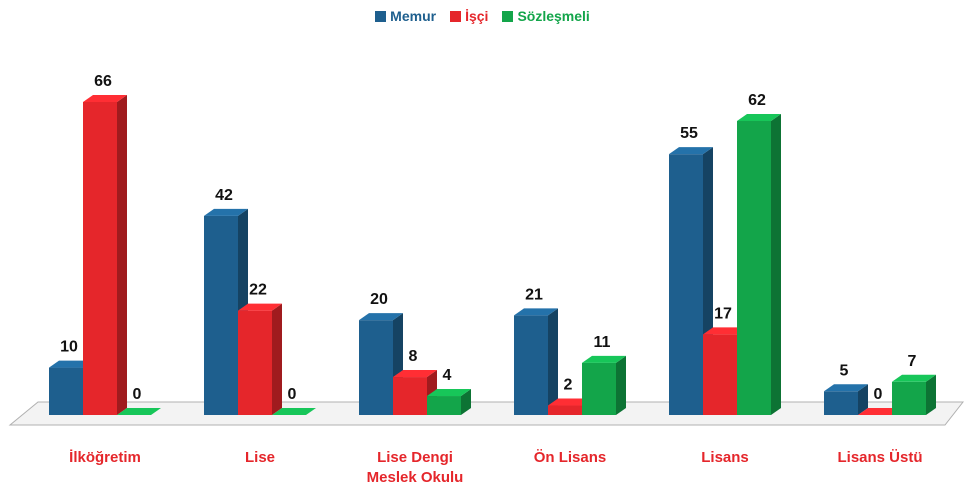 Image resolution: width=965 pixels, height=491 pixels. Describe the element at coordinates (568, 385) in the screenshot. I see `data-label: 2` at that location.